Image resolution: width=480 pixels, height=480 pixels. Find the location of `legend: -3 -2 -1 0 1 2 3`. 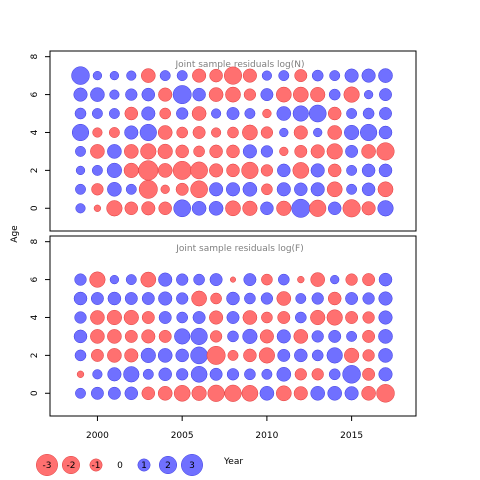

legend: -3 -2 -1 0 1 2 3 is located at coordinates (119, 465).